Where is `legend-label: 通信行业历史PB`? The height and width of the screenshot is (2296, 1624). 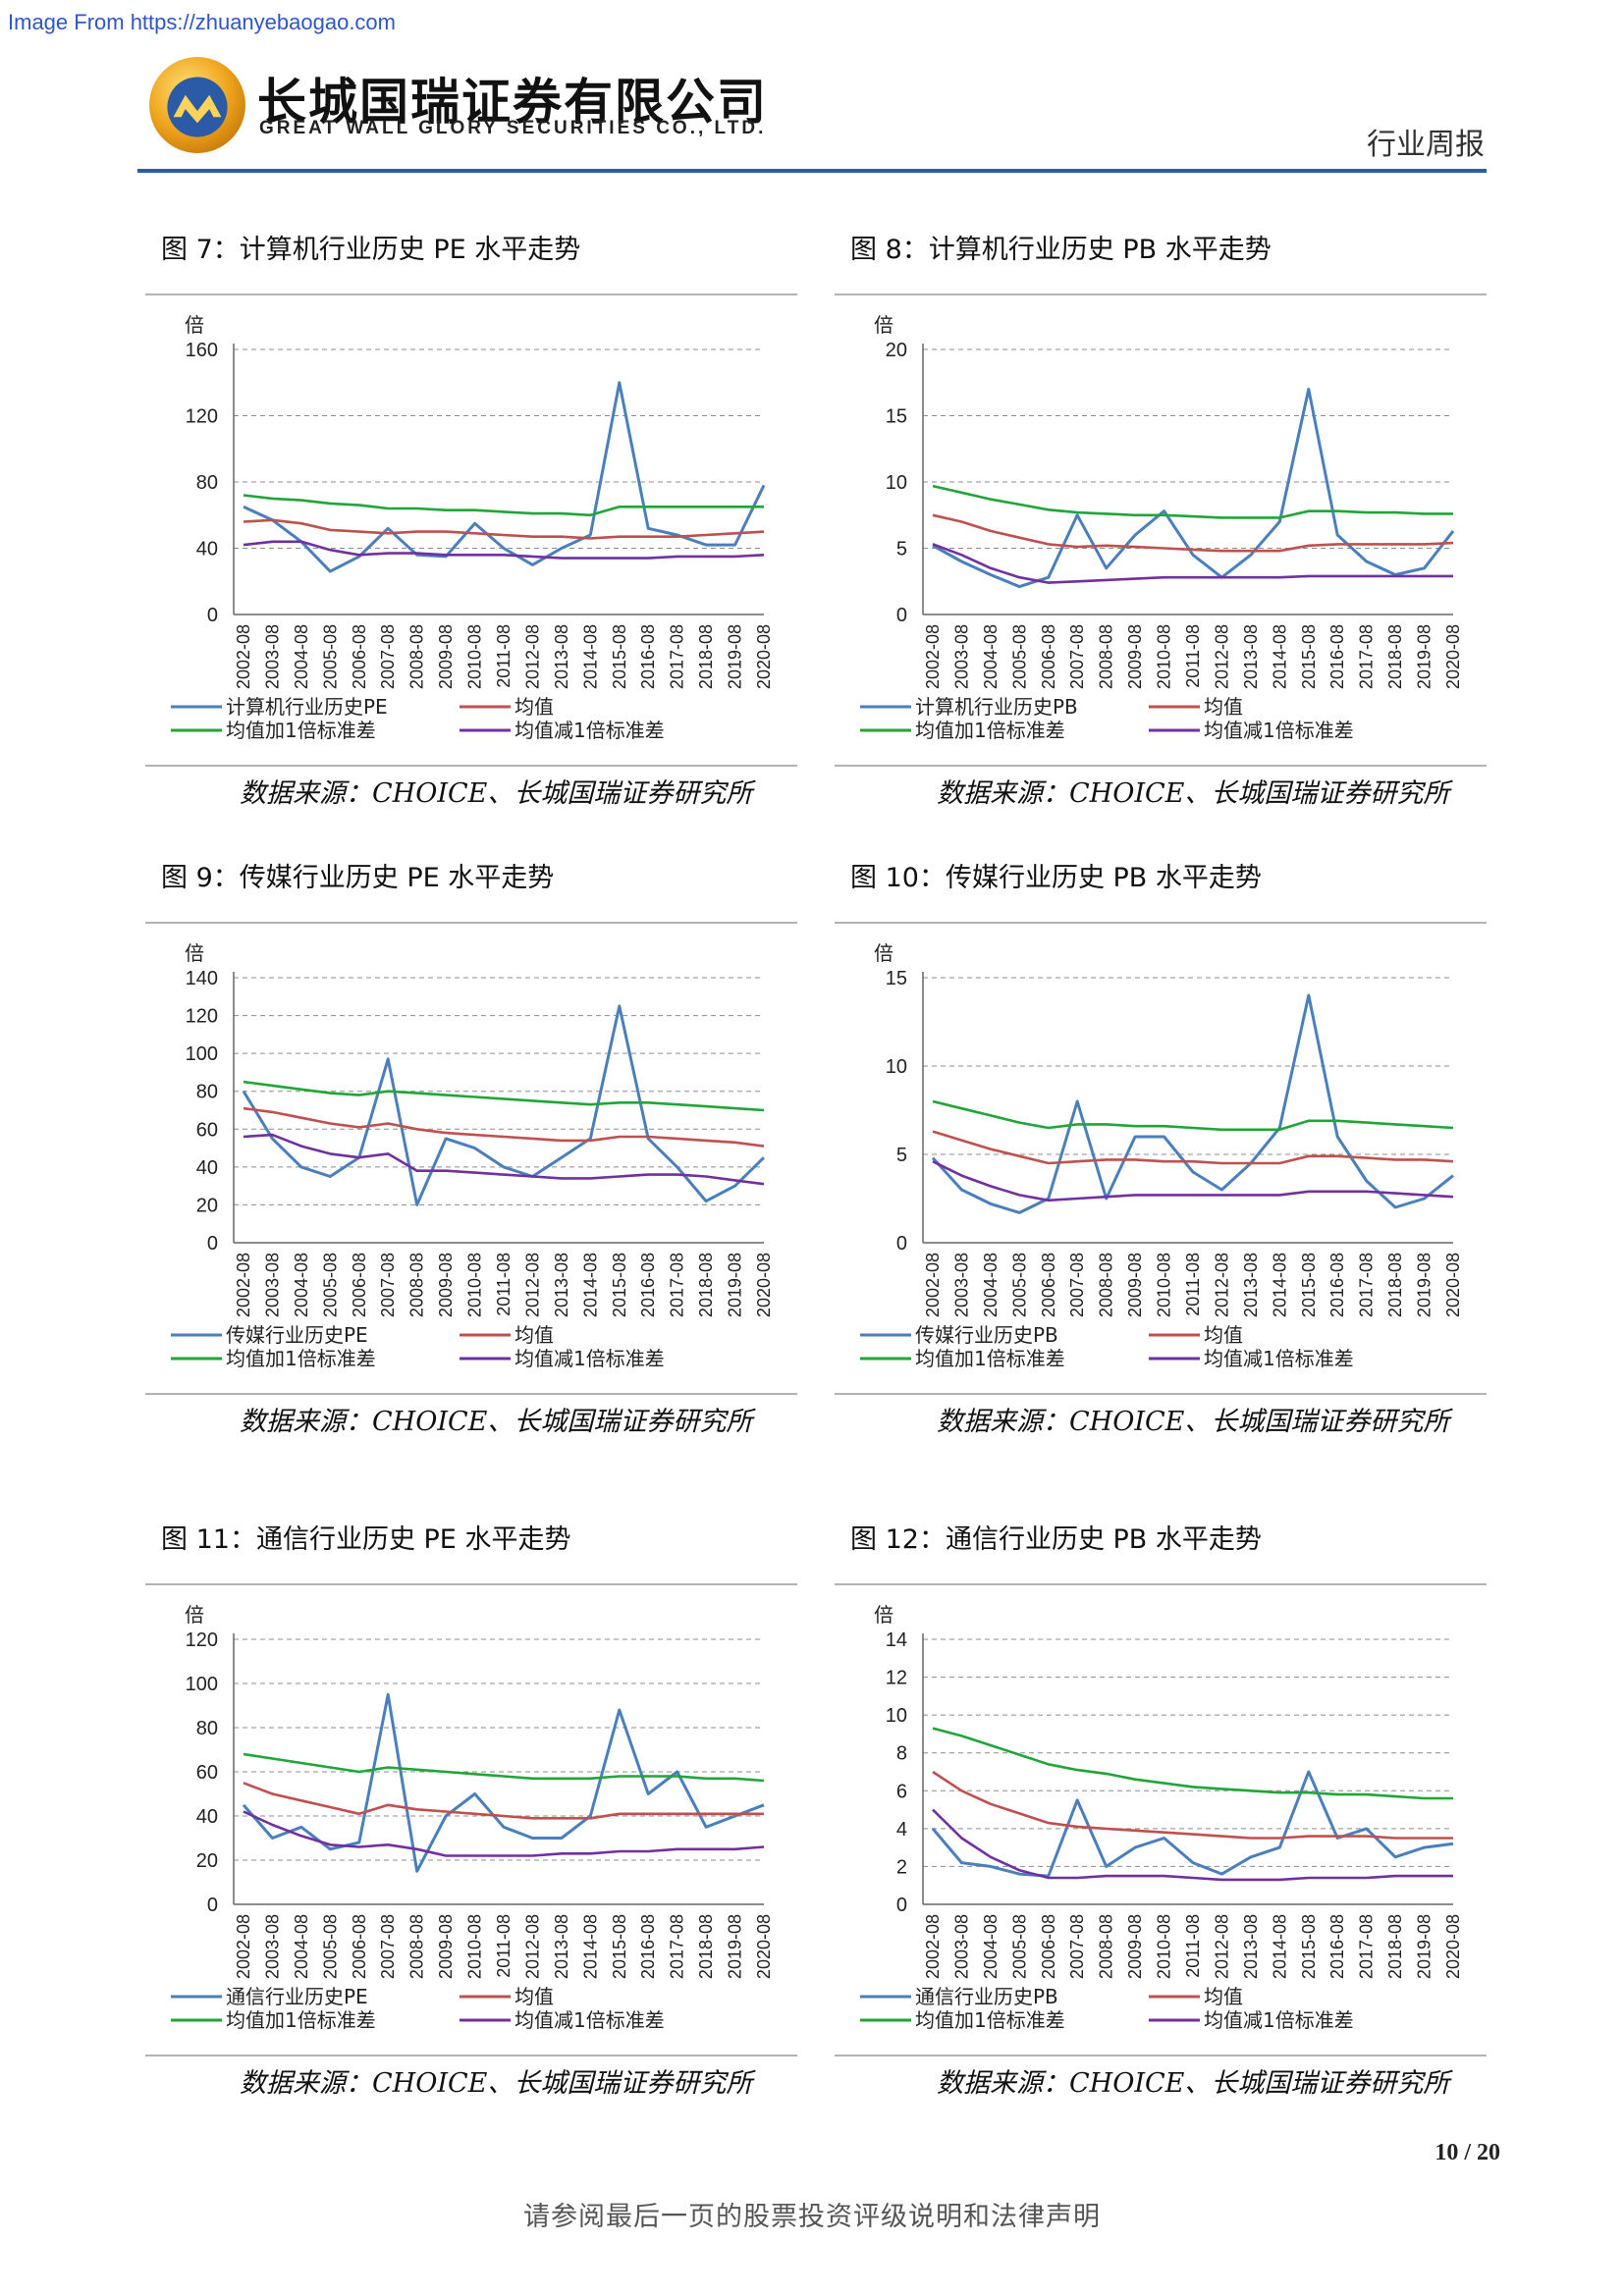 legend-label: 通信行业历史PB is located at coordinates (986, 1996).